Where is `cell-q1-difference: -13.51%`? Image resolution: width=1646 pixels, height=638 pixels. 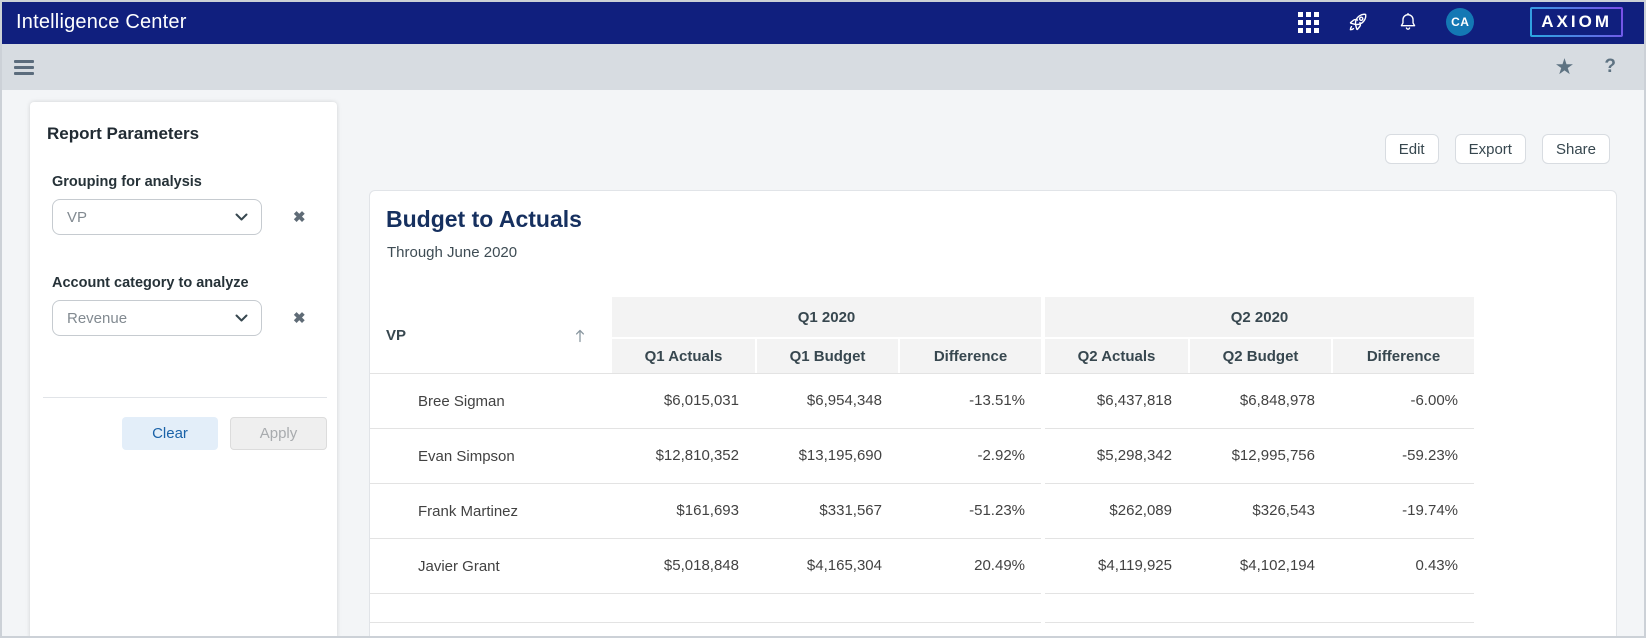
cell-q1-difference: -13.51% is located at coordinates (969, 400).